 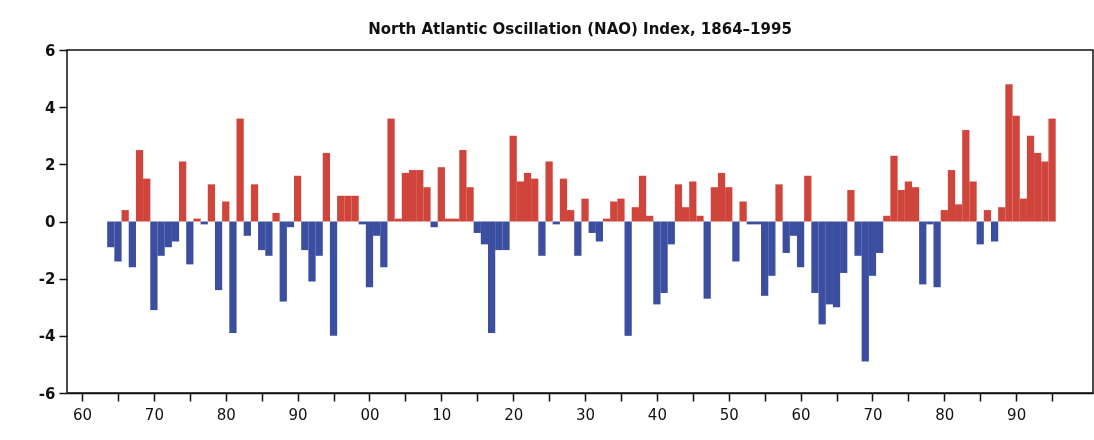 I want to click on y-tick-label: -2, so click(x=47, y=279).